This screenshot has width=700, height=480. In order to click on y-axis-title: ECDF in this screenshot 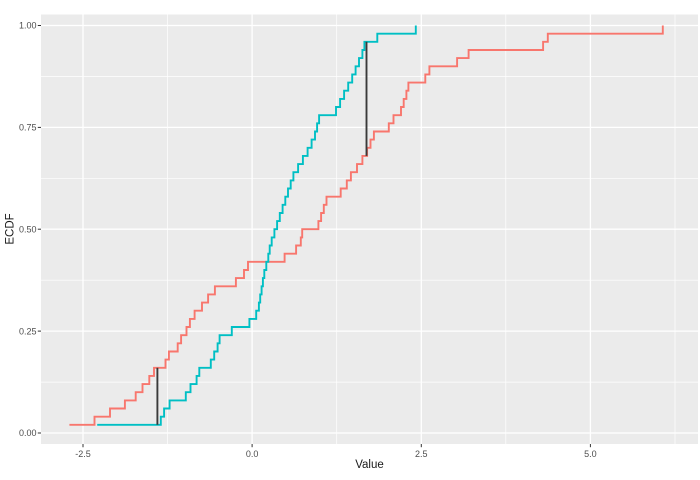, I will do `click(11, 229)`.